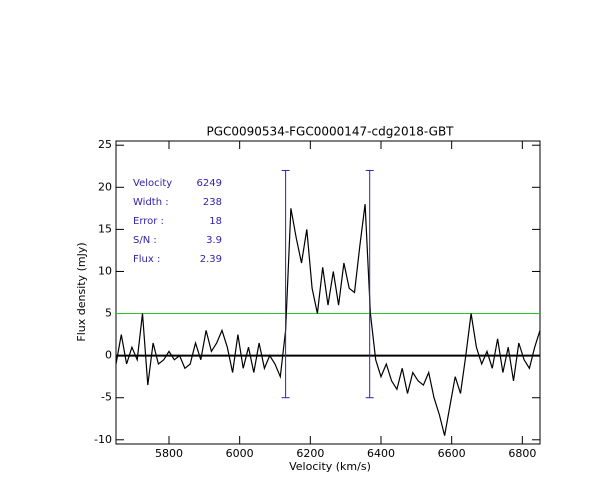  Describe the element at coordinates (108, 355) in the screenshot. I see `y-tick-label: 0` at that location.